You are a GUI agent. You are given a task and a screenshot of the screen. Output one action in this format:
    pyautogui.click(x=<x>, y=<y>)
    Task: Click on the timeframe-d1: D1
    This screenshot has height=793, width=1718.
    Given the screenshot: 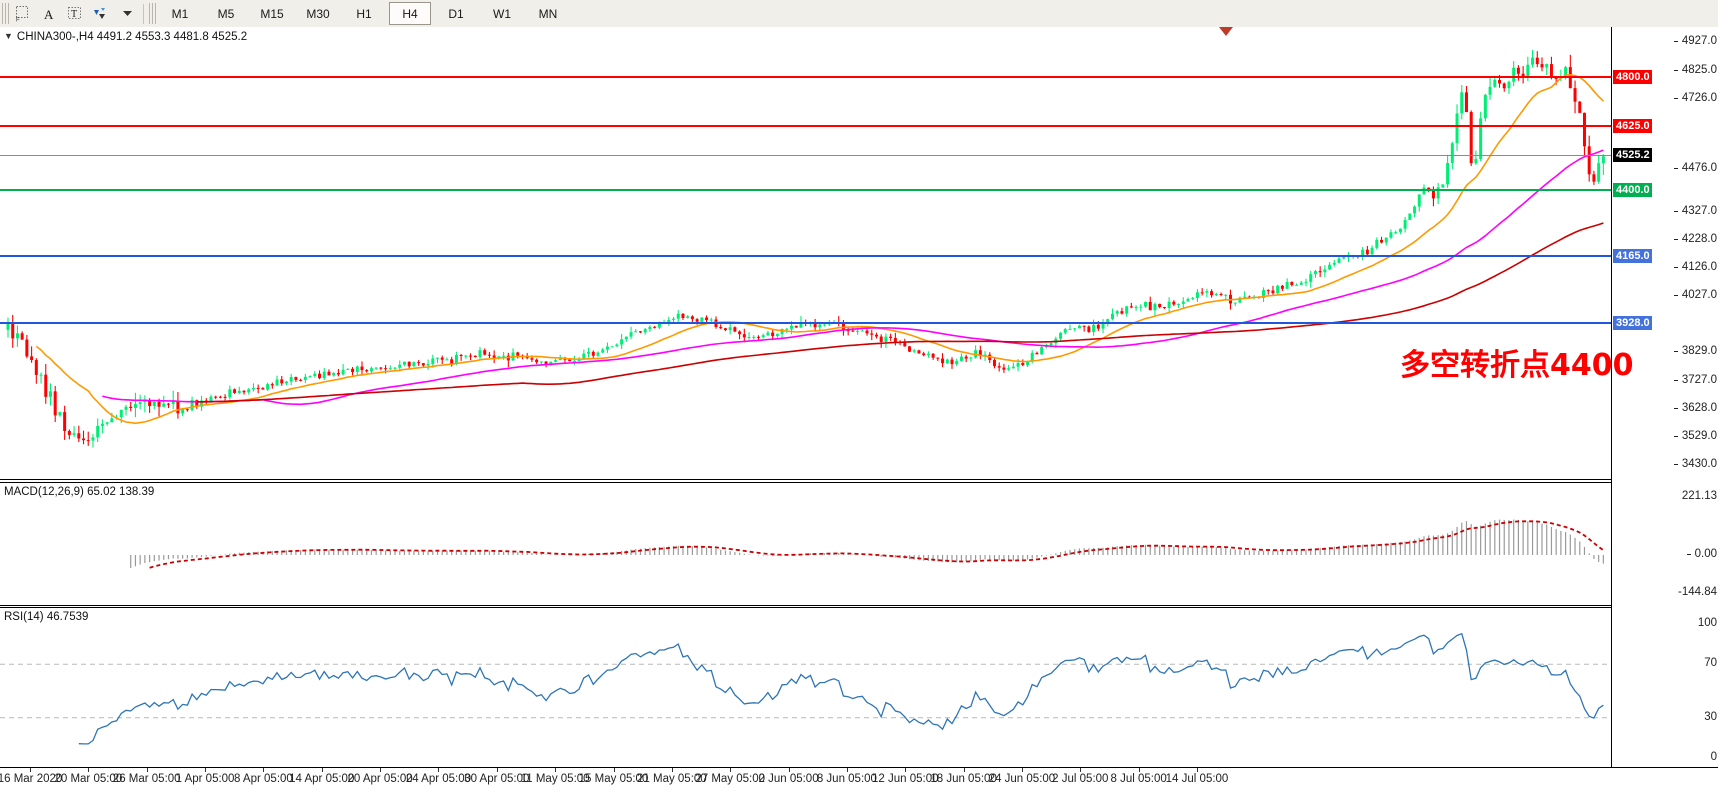 What is the action you would take?
    pyautogui.click(x=456, y=13)
    